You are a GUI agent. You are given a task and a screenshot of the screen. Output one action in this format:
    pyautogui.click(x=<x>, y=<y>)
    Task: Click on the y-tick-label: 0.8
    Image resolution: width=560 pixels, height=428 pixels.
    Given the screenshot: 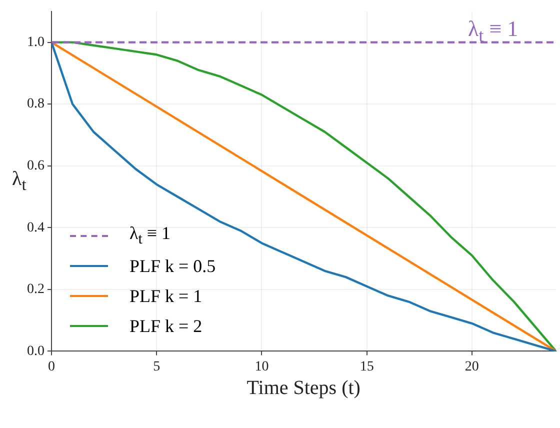 What is the action you would take?
    pyautogui.click(x=35, y=104)
    